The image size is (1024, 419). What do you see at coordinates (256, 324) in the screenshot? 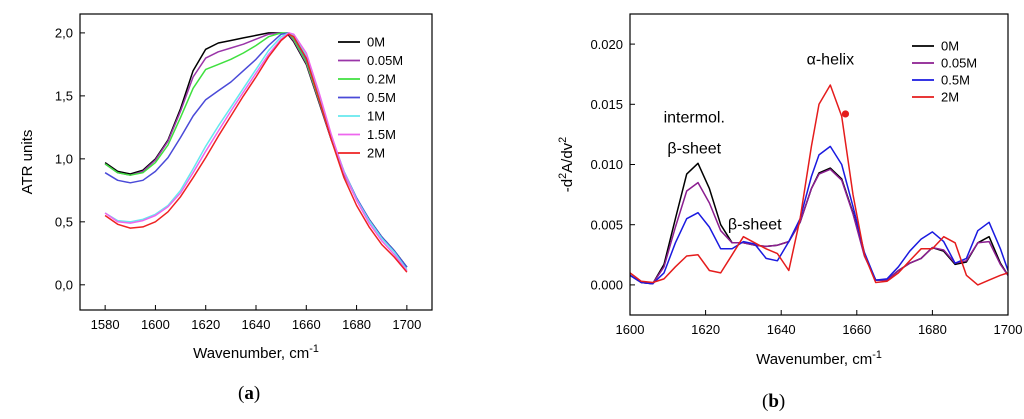
I see `chart-a-x-tick-label-3: 1640` at bounding box center [256, 324].